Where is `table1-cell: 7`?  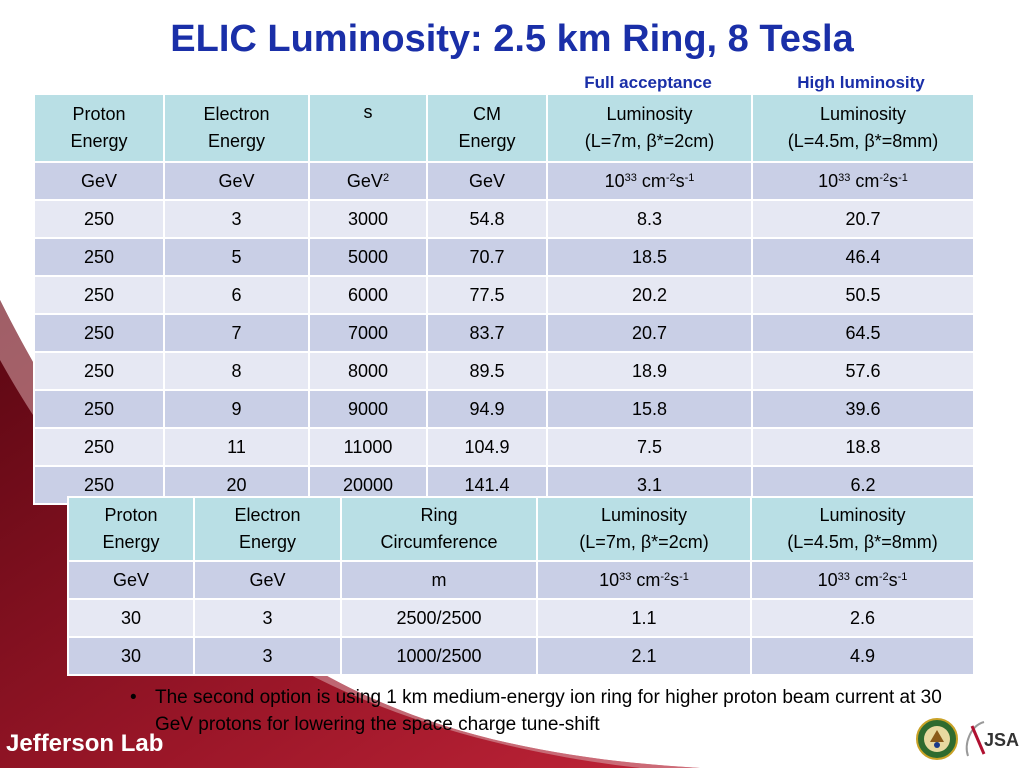 table1-cell: 7 is located at coordinates (236, 333).